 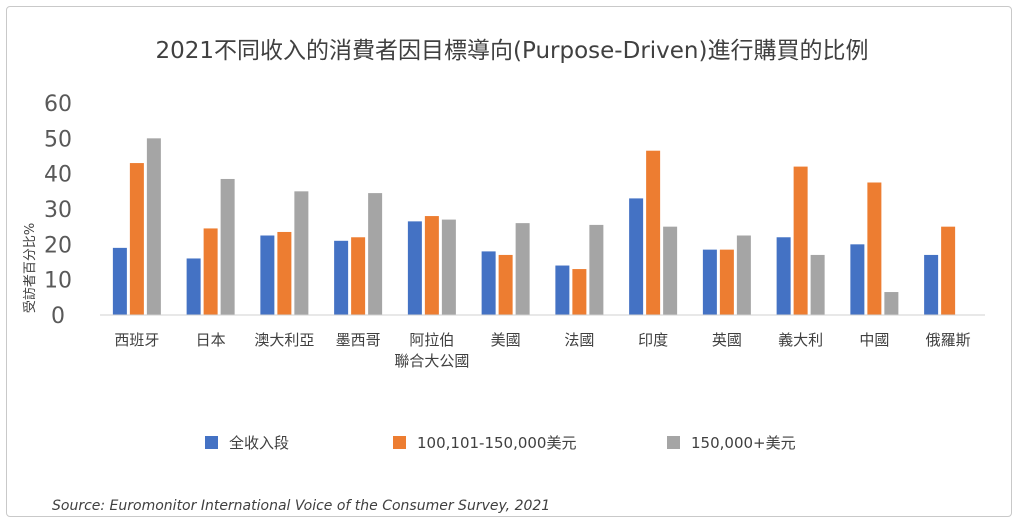 What do you see at coordinates (30, 268) in the screenshot?
I see `y-axis-label: 受訪者百分比%` at bounding box center [30, 268].